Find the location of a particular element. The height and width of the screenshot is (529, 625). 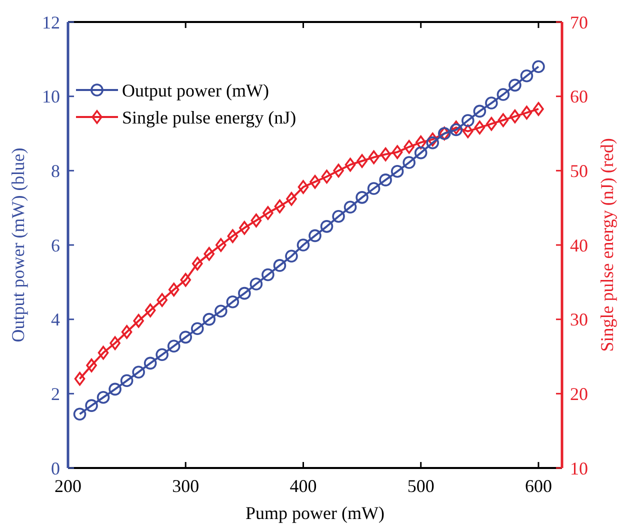

y2-tick-label: 10 is located at coordinates (579, 468).